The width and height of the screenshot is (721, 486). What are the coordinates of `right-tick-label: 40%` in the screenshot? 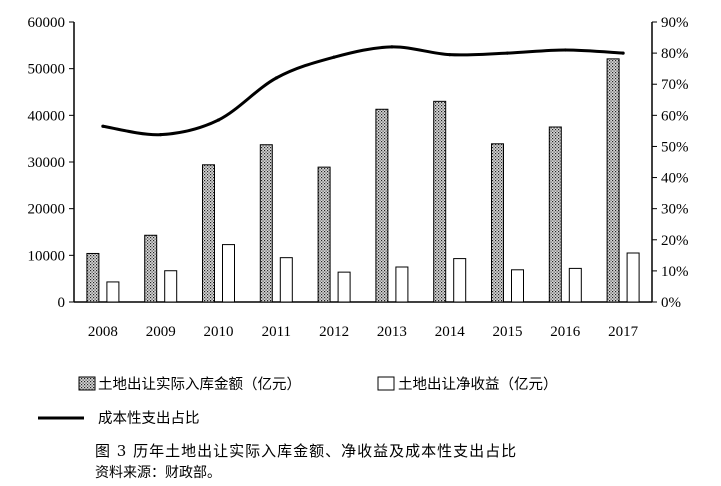 It's located at (675, 179).